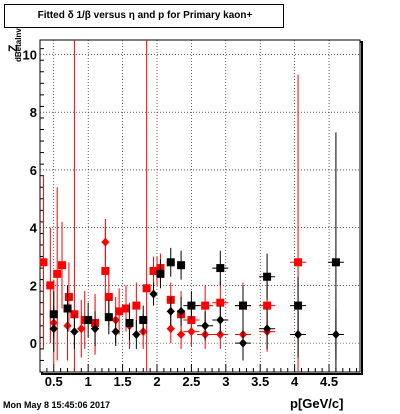  What do you see at coordinates (123, 381) in the screenshot?
I see `x-tick-label-2: 1.5` at bounding box center [123, 381].